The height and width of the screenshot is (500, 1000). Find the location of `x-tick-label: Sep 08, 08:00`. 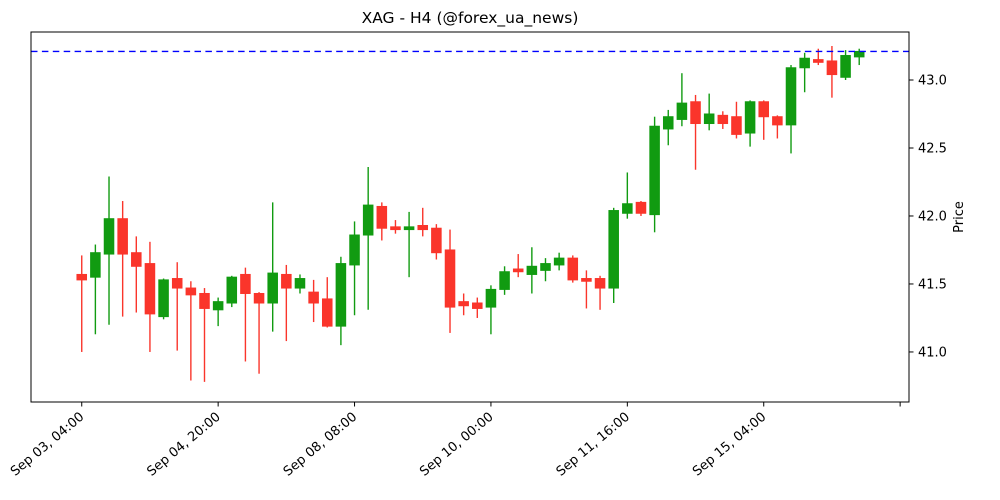

x-tick-label: Sep 08, 08:00 is located at coordinates (320, 445).